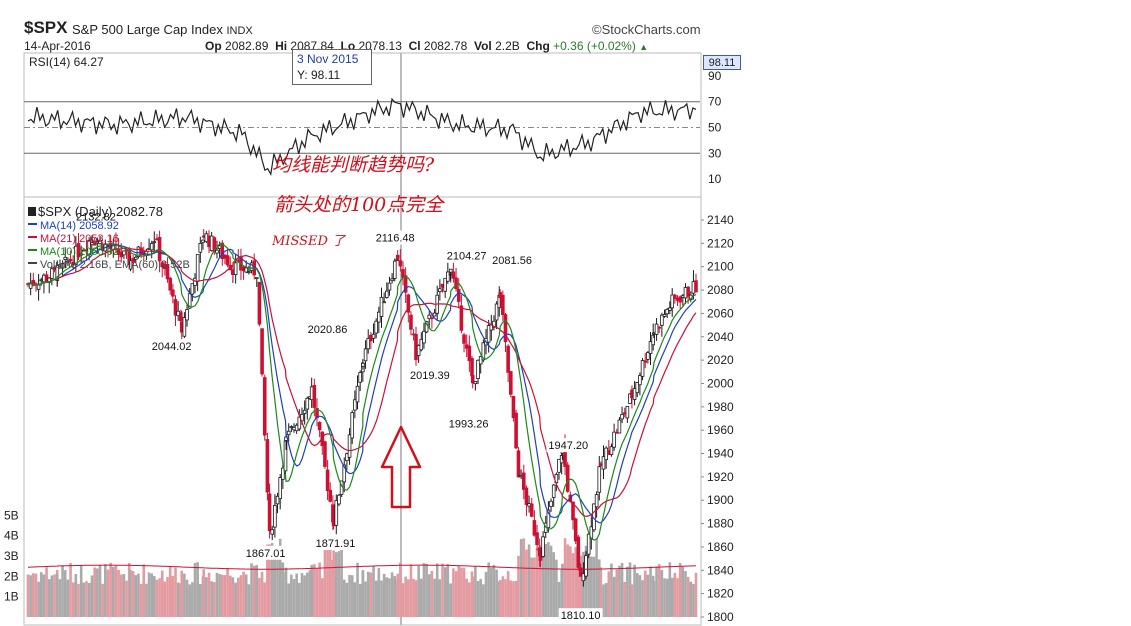  I want to click on volume-label: Vol, so click(482, 46).